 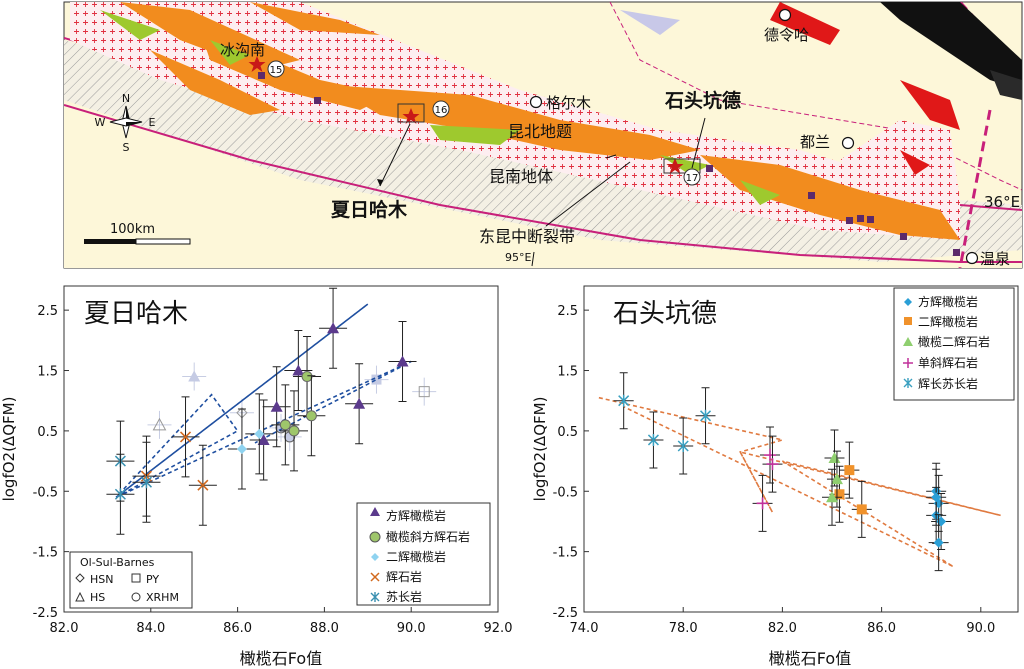 I want to click on svg-text: XRHM, so click(x=162, y=597).